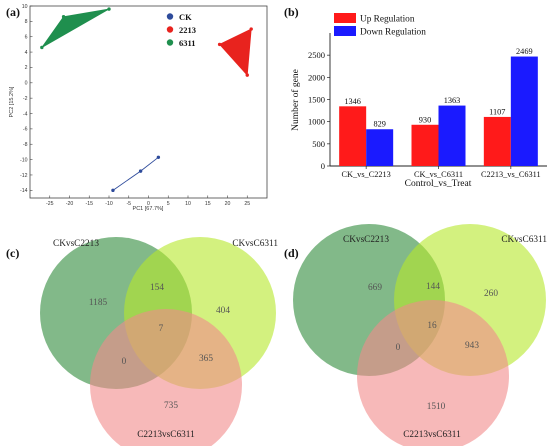 The image size is (550, 446). I want to click on pca-legend: CK 2213 6311, so click(181, 30).